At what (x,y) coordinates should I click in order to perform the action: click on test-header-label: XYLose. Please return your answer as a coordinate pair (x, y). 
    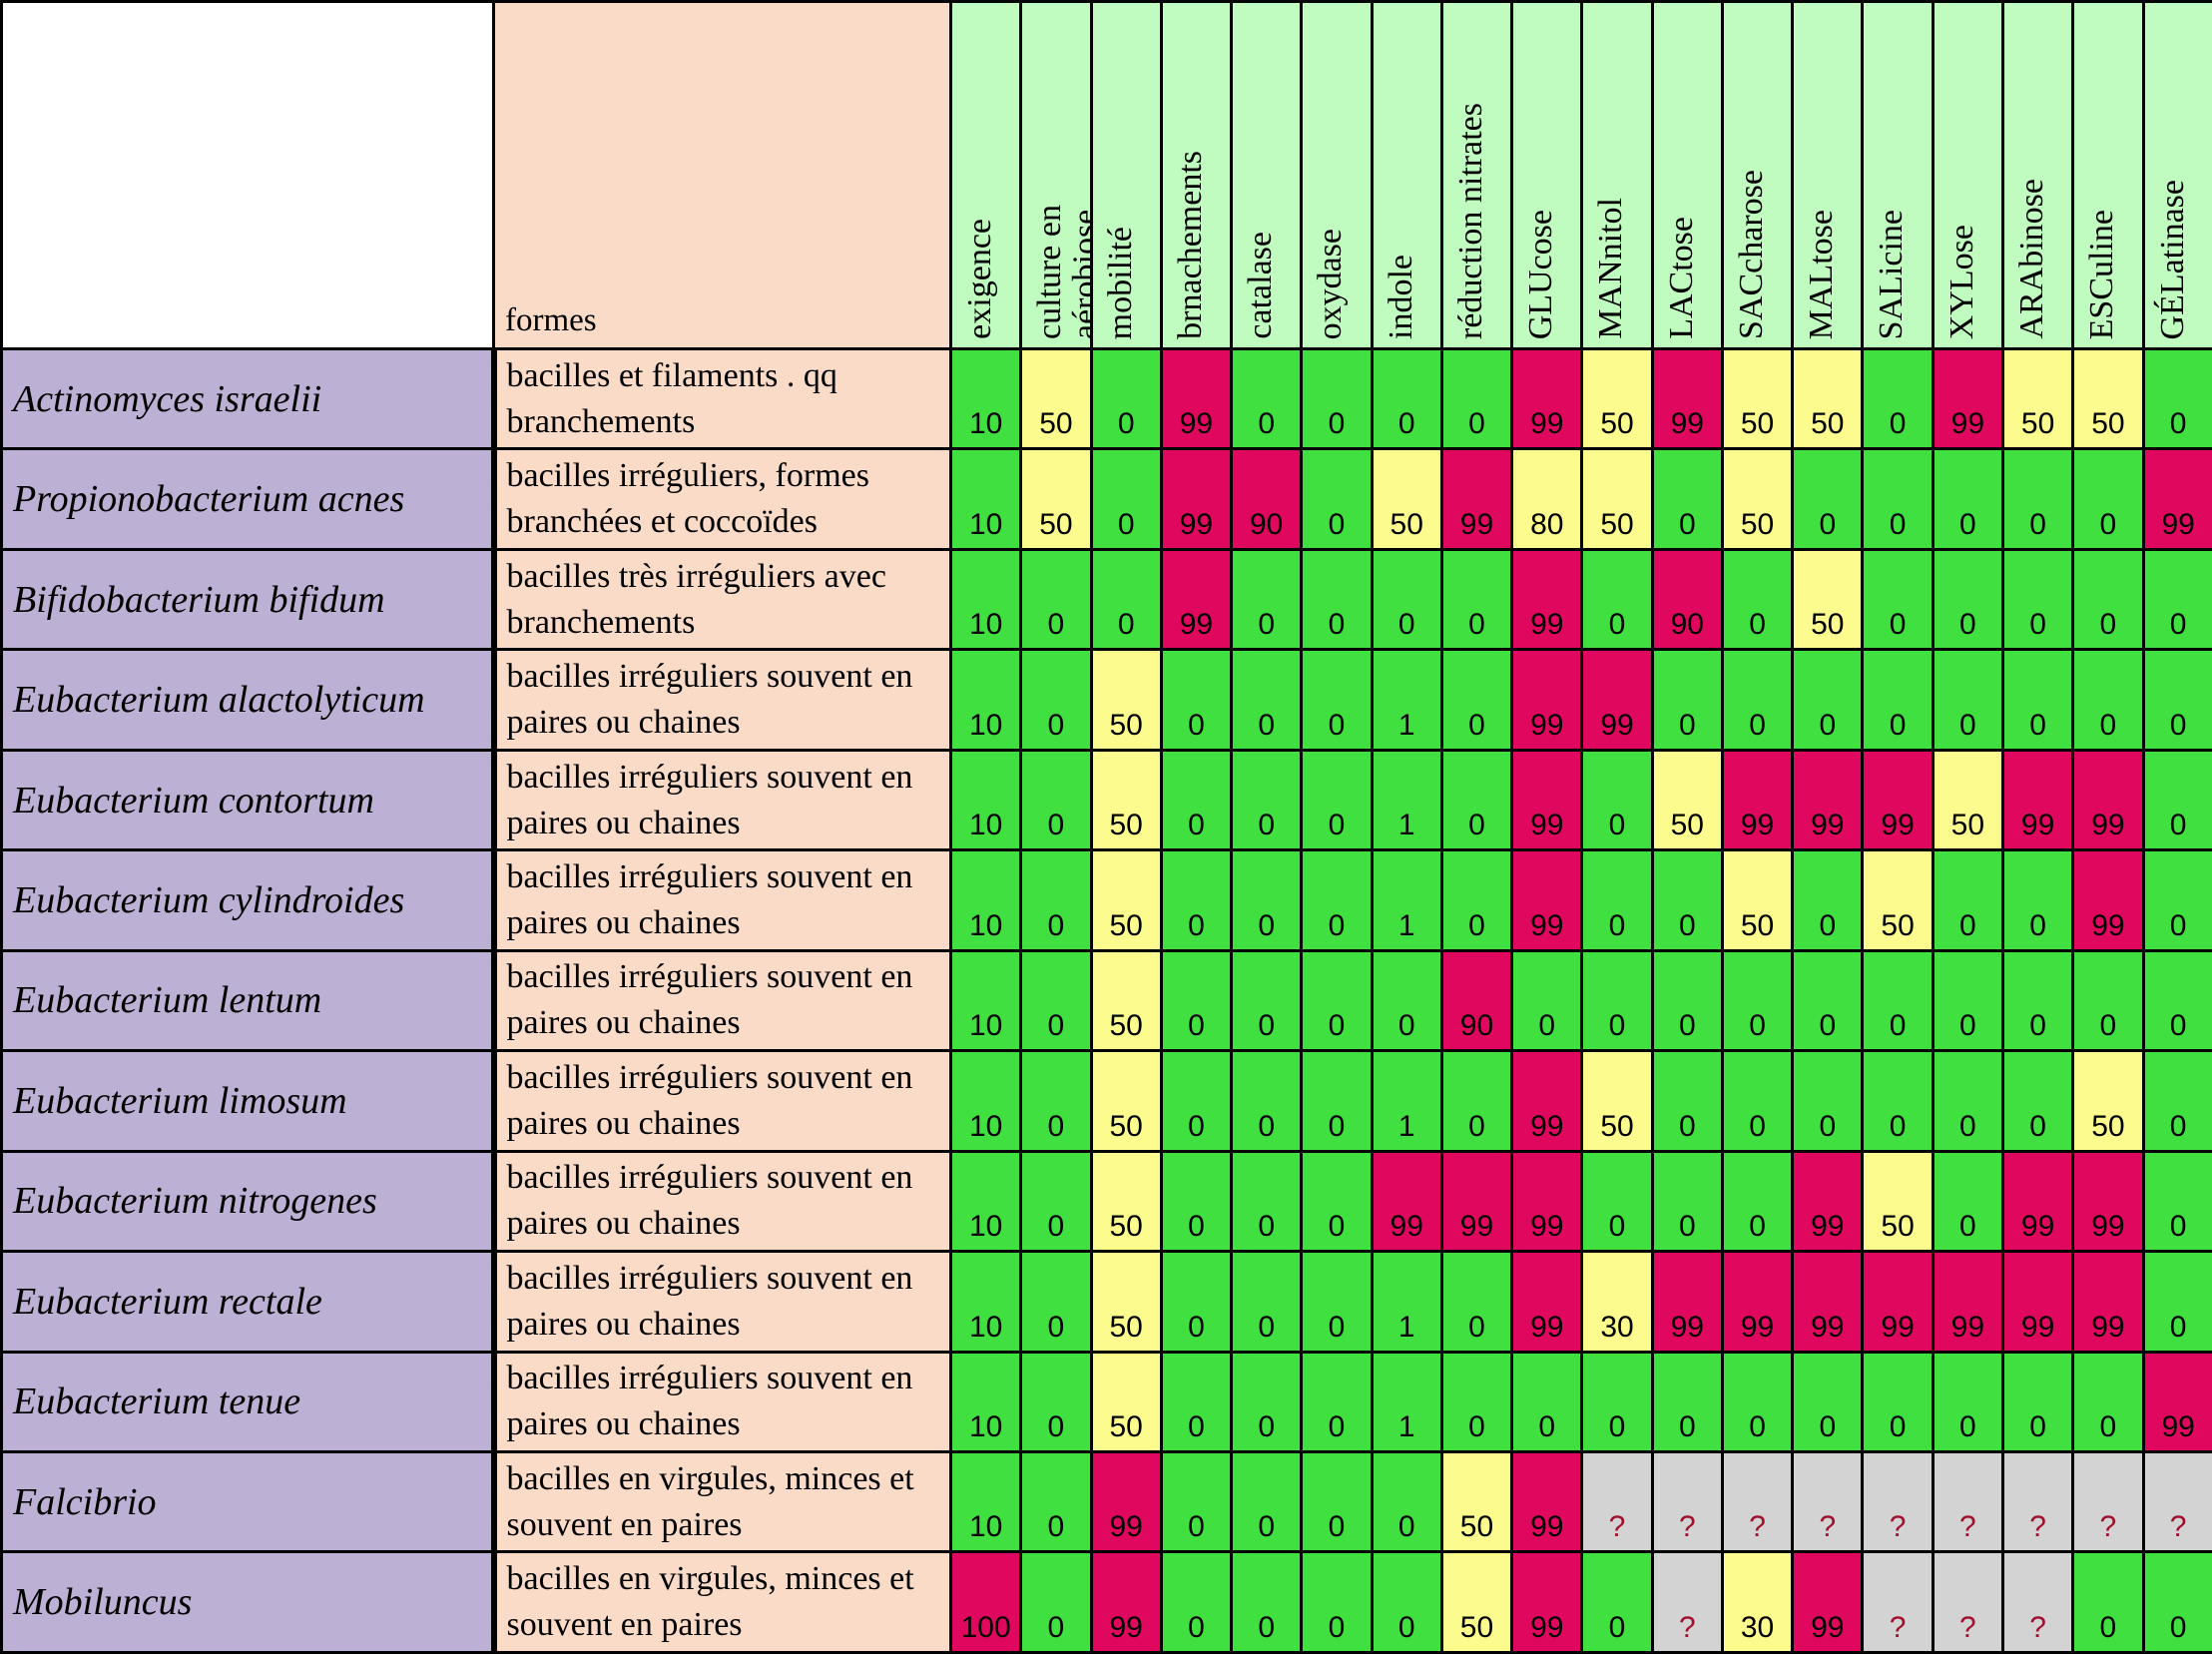
    Looking at the image, I should click on (1962, 282).